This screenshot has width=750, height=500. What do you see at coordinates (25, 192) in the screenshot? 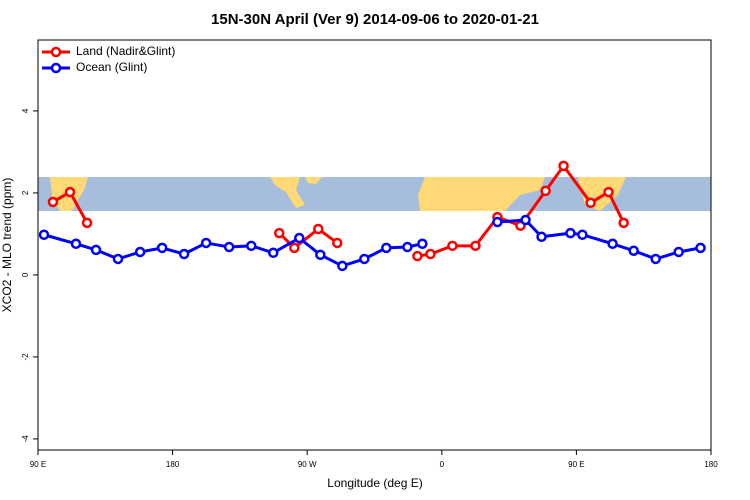
I see `y-tick-label: 2` at bounding box center [25, 192].